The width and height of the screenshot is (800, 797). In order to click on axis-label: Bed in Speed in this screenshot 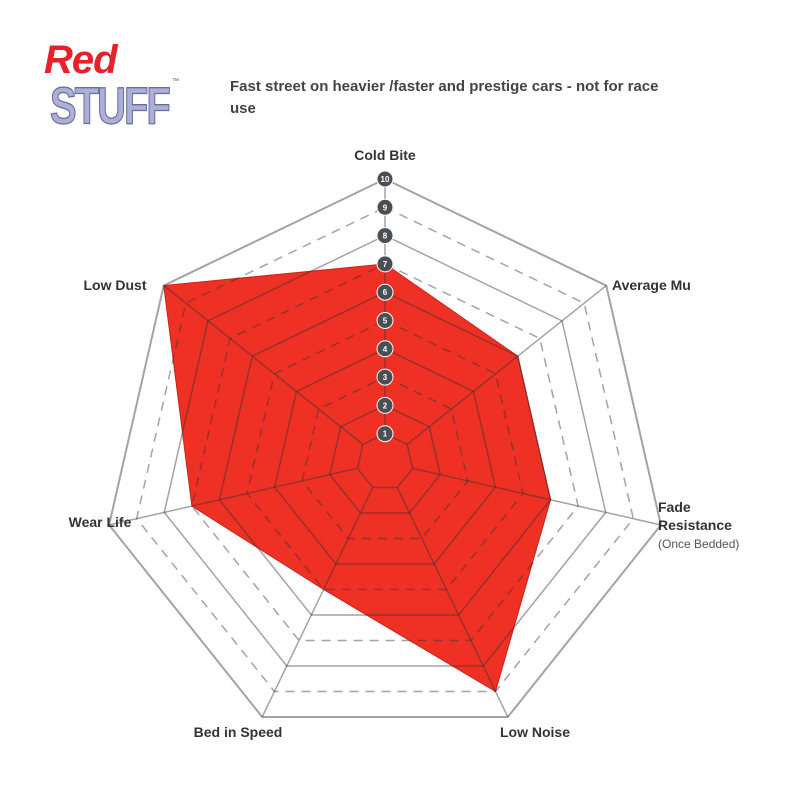, I will do `click(238, 732)`.